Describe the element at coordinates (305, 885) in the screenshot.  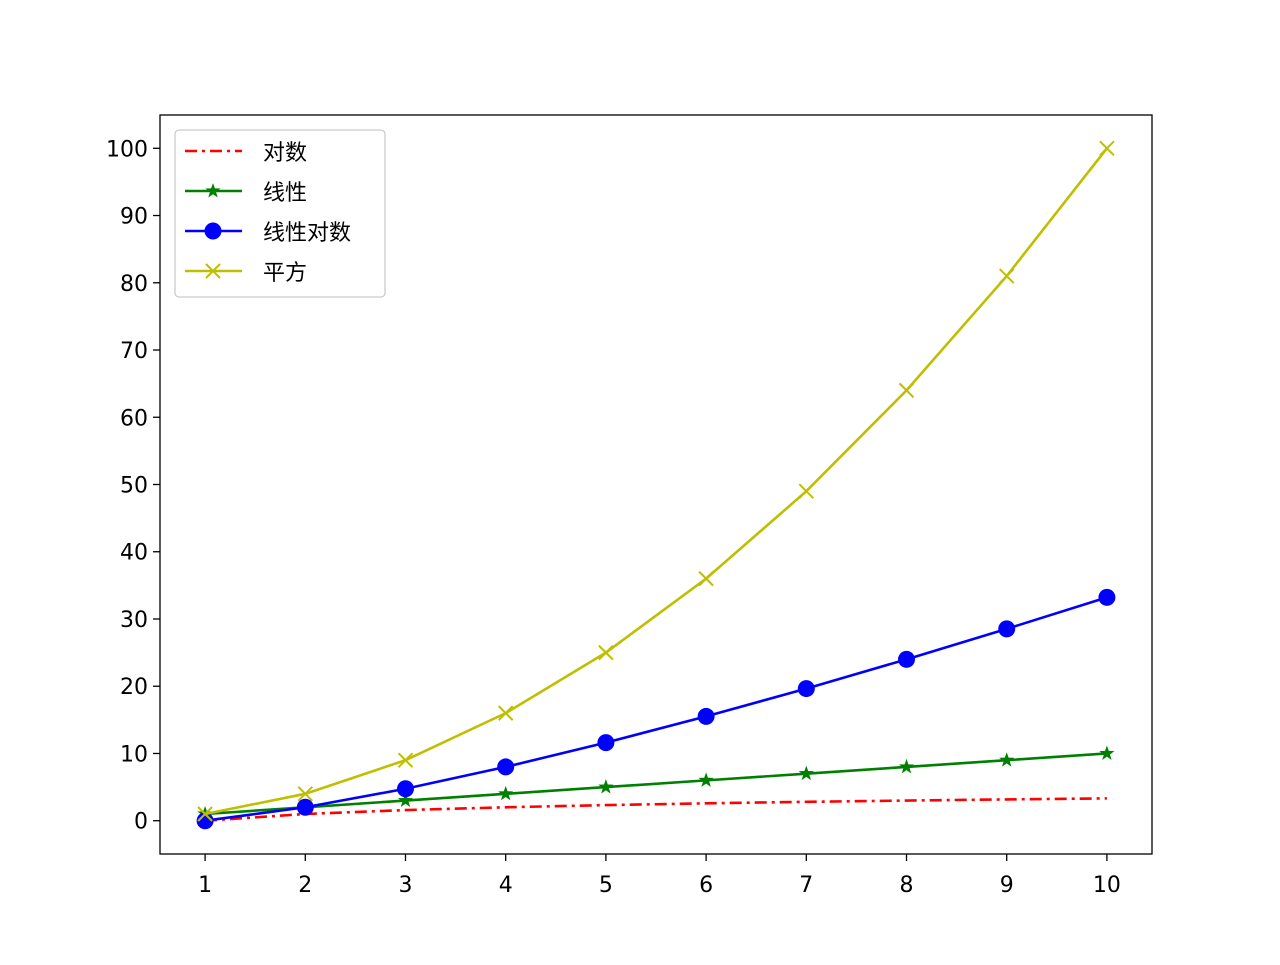
I see `x-tick-label: 2` at that location.